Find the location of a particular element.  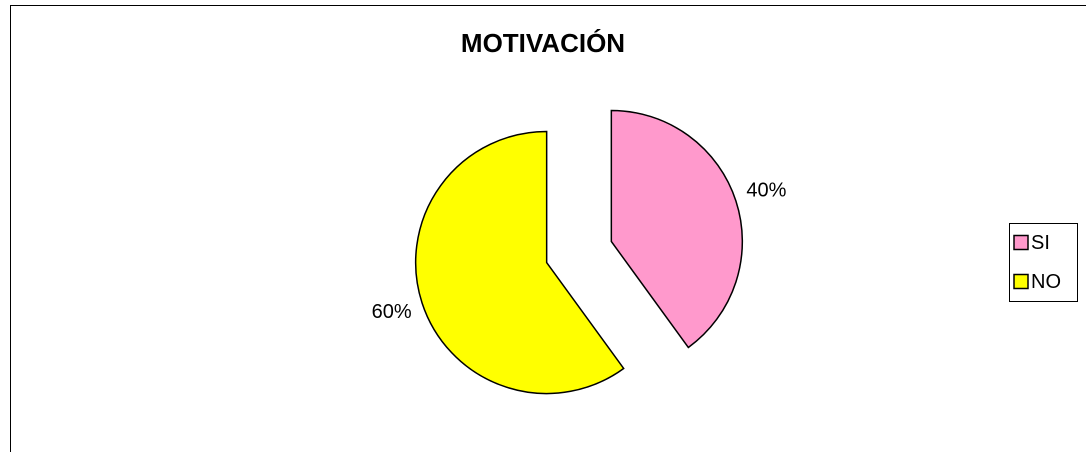

data-label: 60% is located at coordinates (392, 312).